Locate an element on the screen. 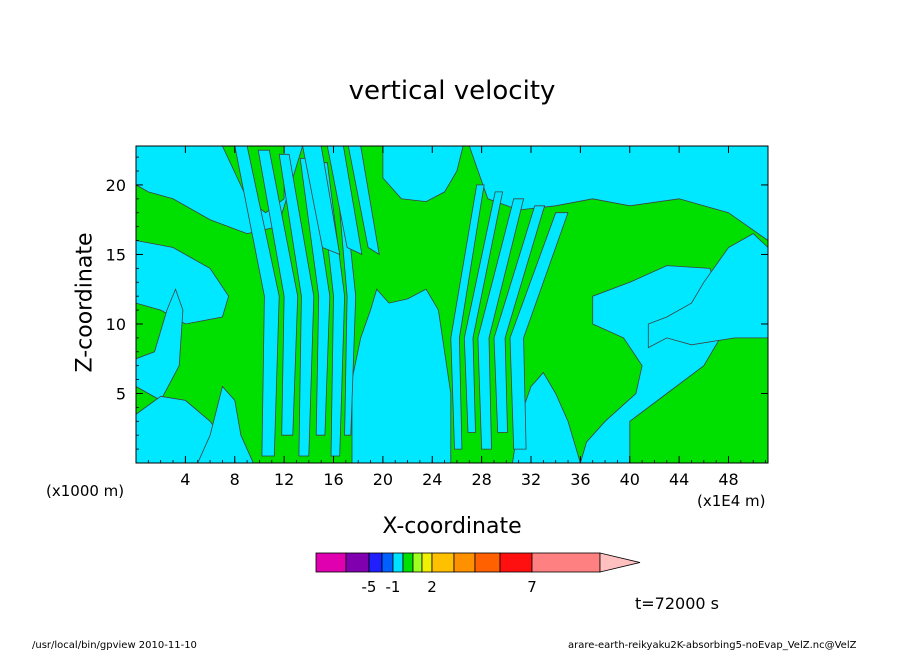 This screenshot has height=654, width=904. colorbar-label: -1 is located at coordinates (393, 587).